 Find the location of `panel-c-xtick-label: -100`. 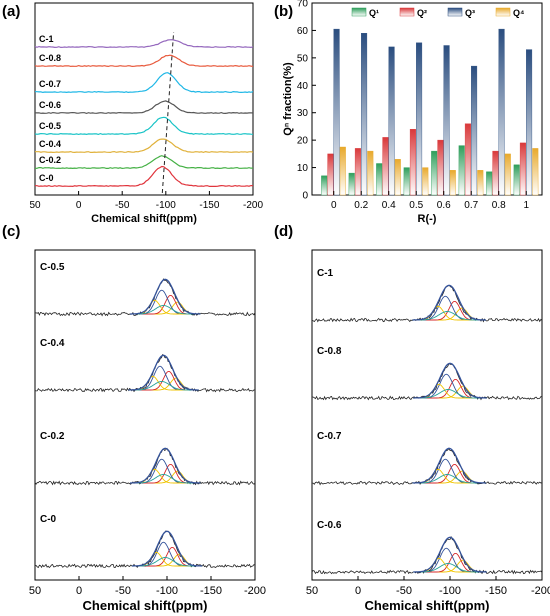

panel-c-xtick-label: -100 is located at coordinates (167, 591).